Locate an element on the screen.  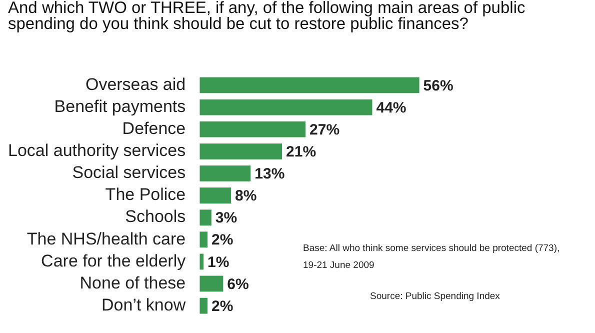
data-label: 8% is located at coordinates (246, 196).